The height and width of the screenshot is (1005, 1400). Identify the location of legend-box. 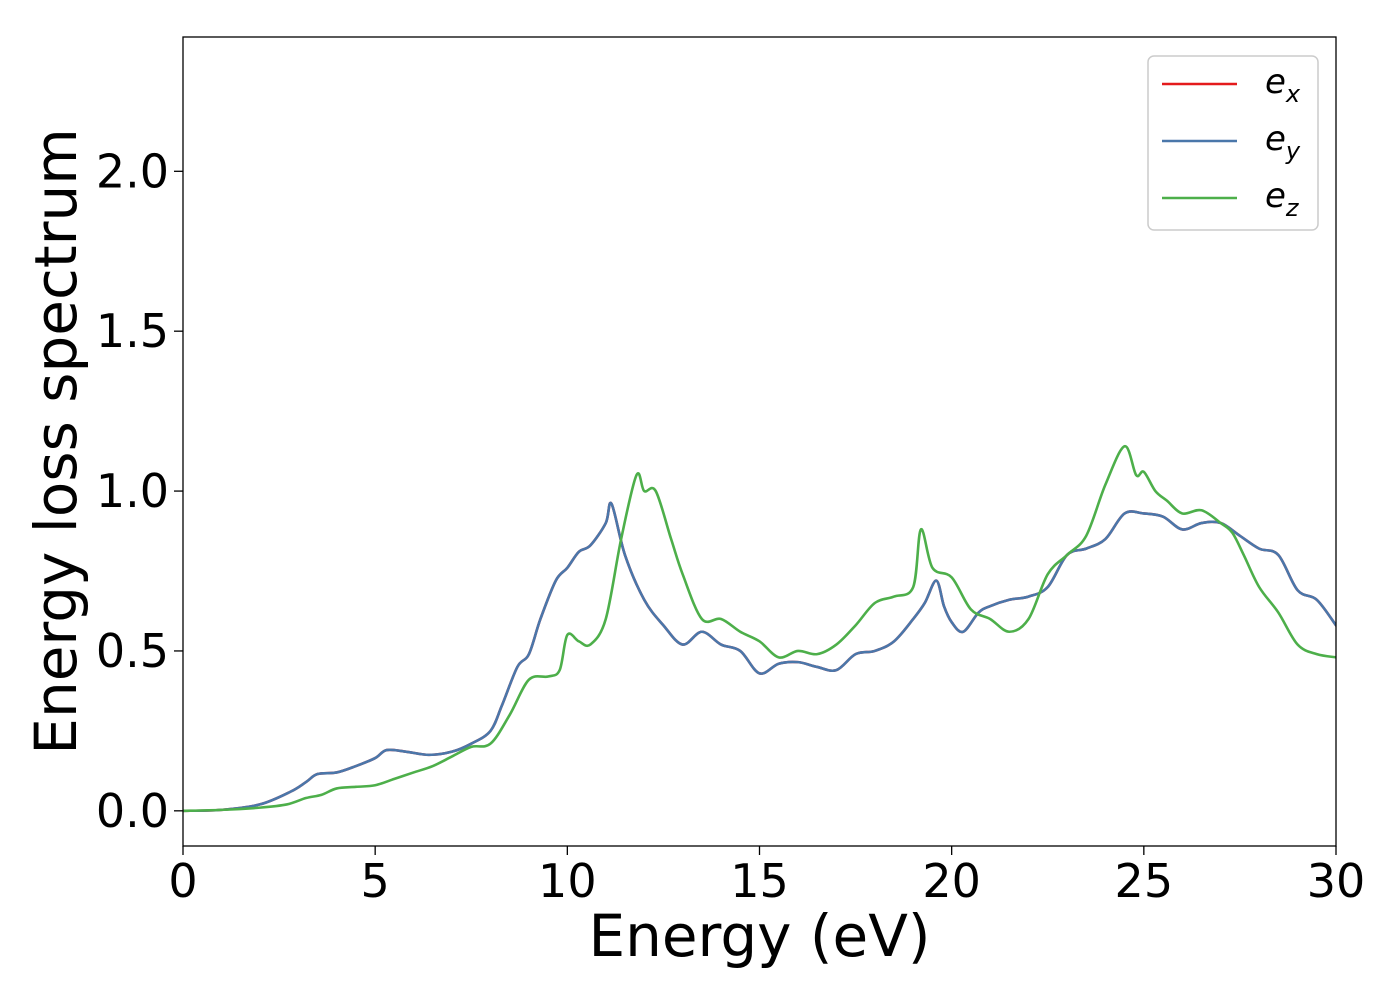
(1233, 143).